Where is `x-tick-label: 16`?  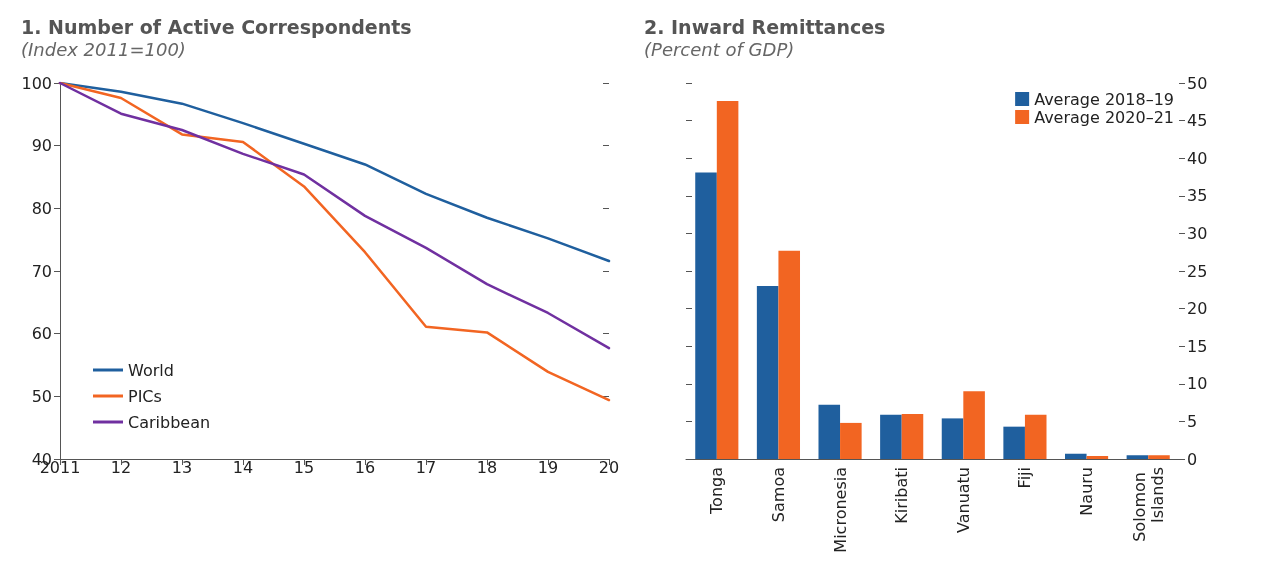
x-tick-label: 16 is located at coordinates (365, 467).